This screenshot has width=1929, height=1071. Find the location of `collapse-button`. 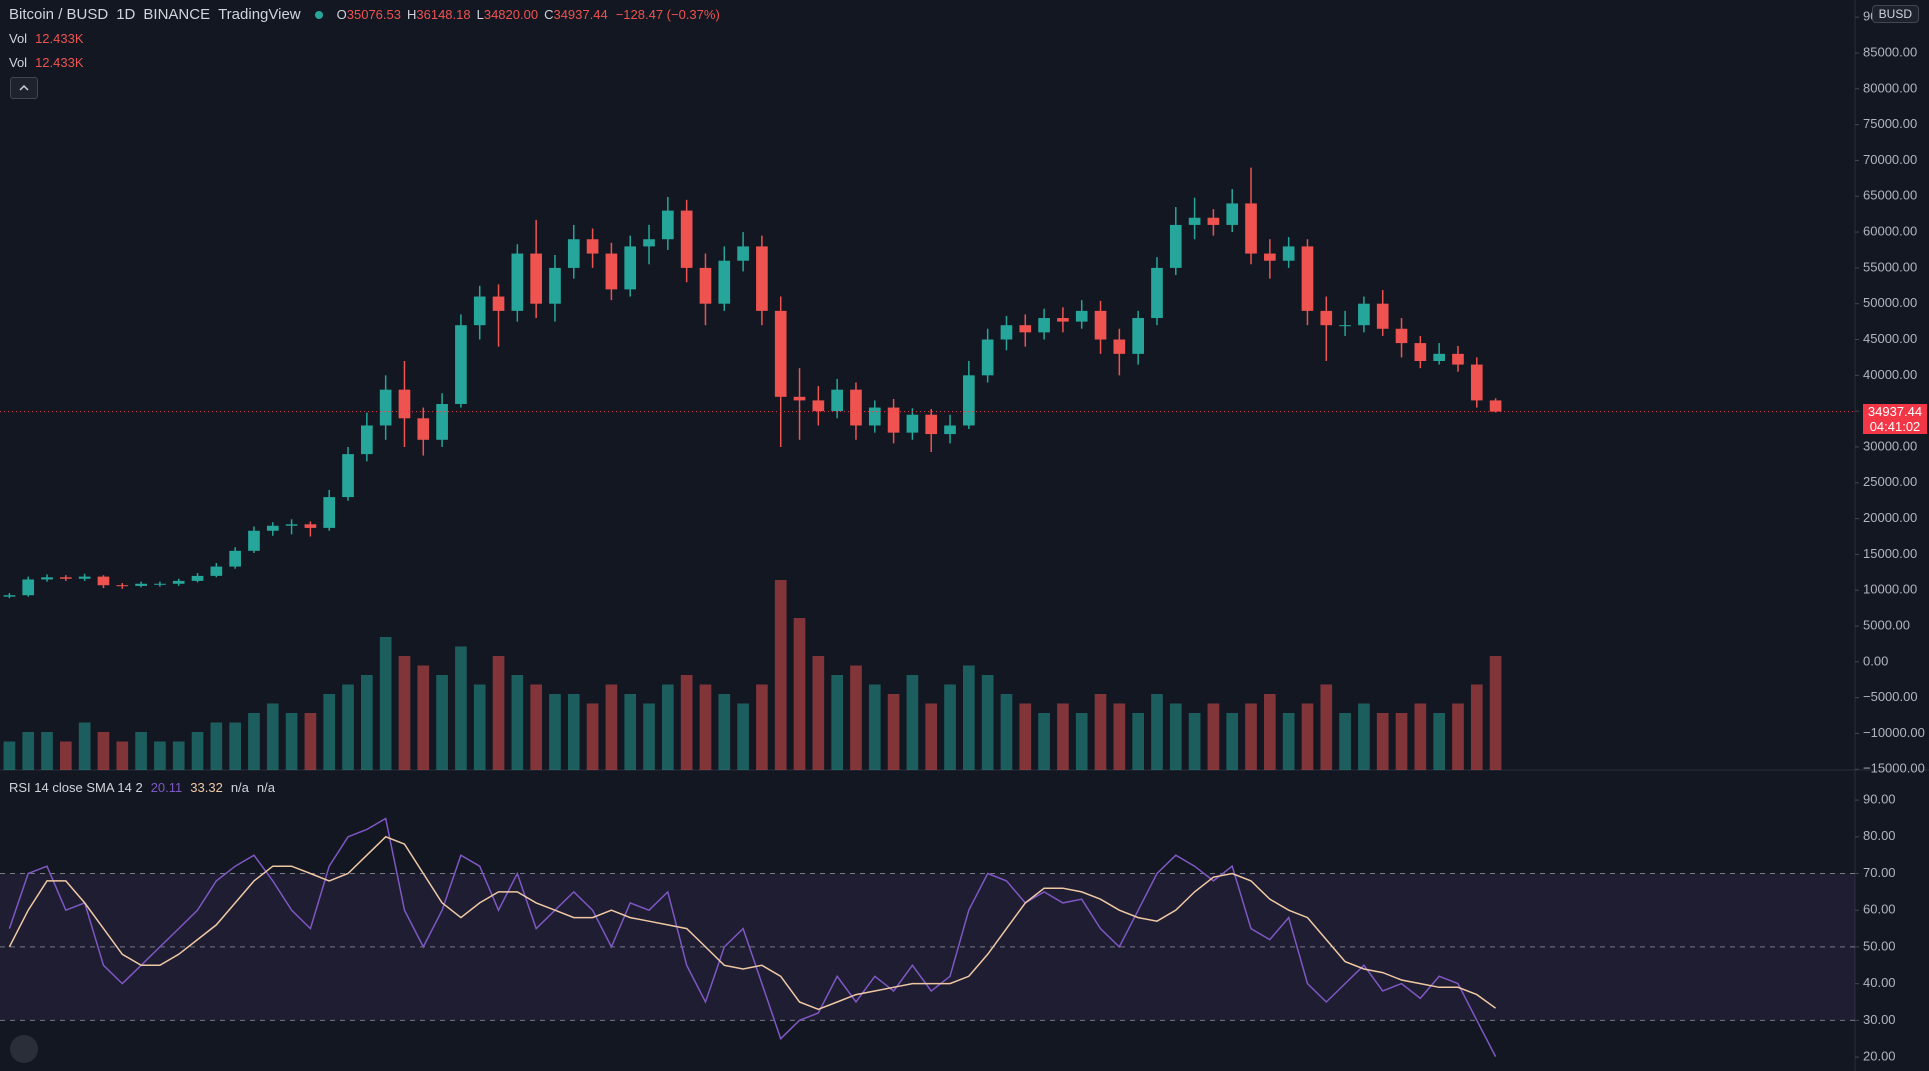

collapse-button is located at coordinates (24, 88).